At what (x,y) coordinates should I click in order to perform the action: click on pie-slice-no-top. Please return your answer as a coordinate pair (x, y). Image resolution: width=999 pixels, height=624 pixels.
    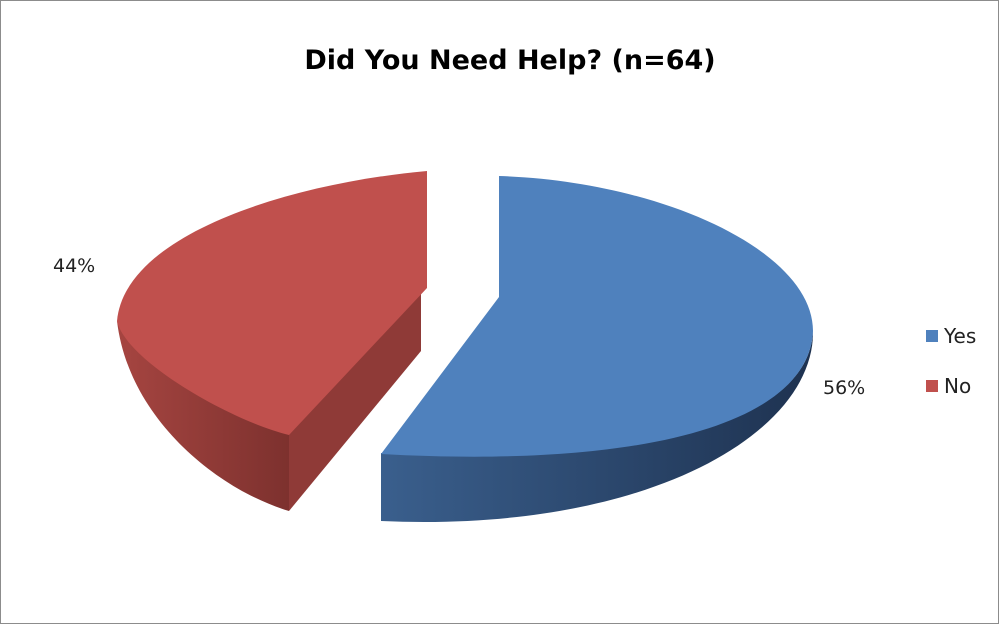
    Looking at the image, I should click on (272, 303).